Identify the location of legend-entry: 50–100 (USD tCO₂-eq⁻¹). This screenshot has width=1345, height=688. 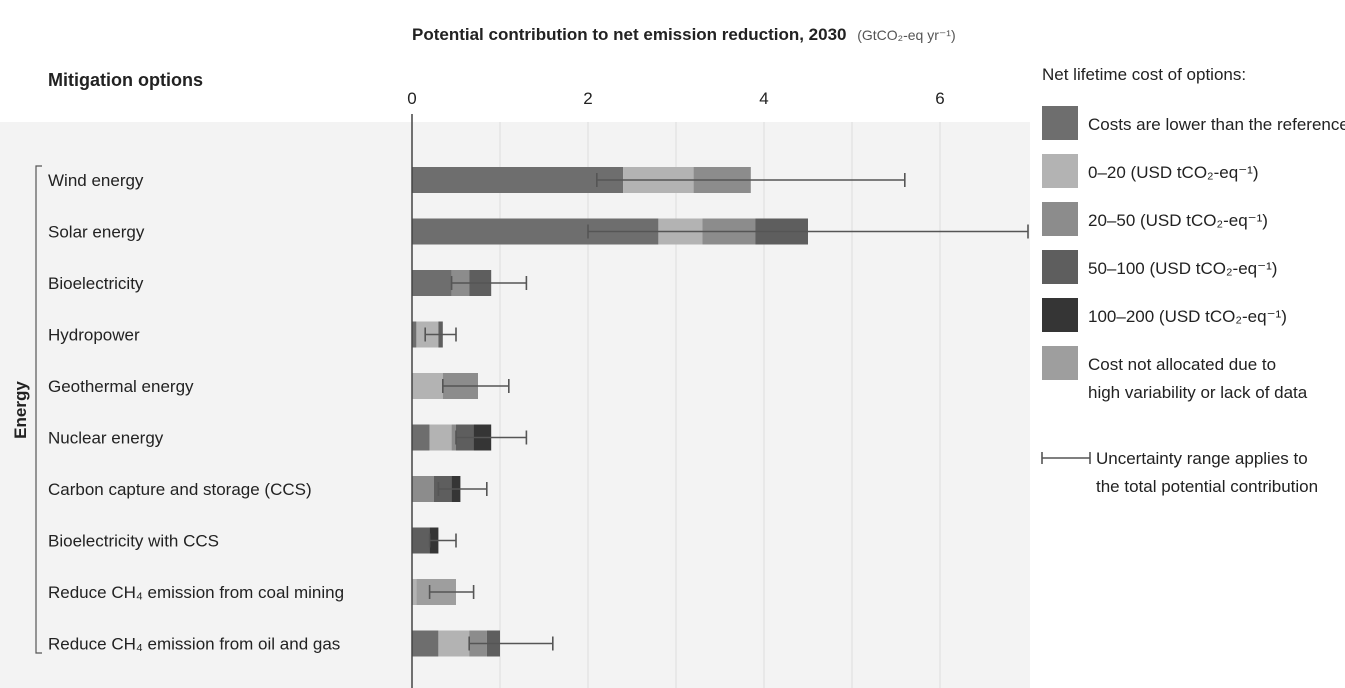
(1182, 268).